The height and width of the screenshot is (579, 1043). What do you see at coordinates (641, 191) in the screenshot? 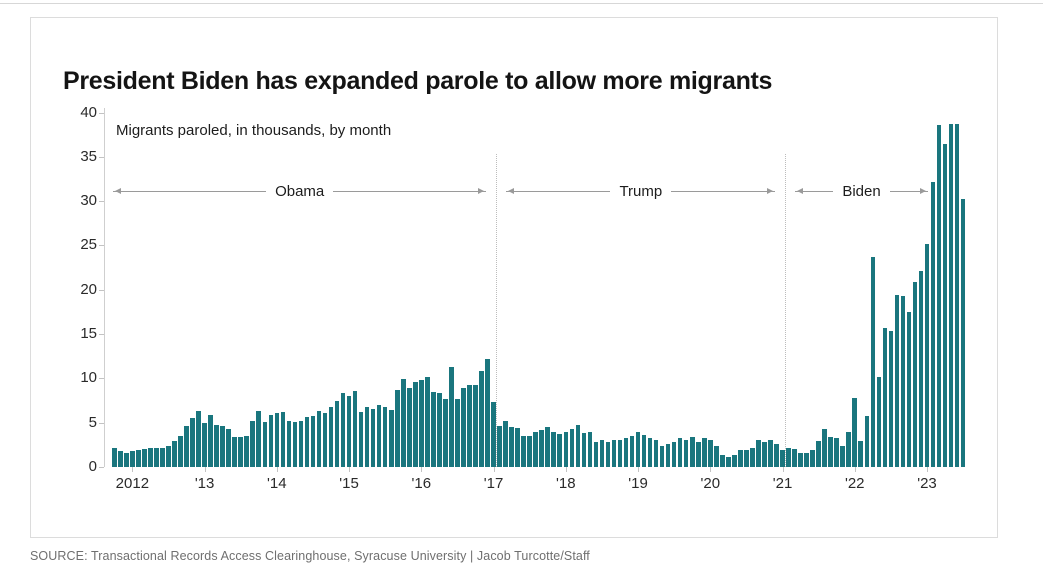
I see `era-label: Trump` at bounding box center [641, 191].